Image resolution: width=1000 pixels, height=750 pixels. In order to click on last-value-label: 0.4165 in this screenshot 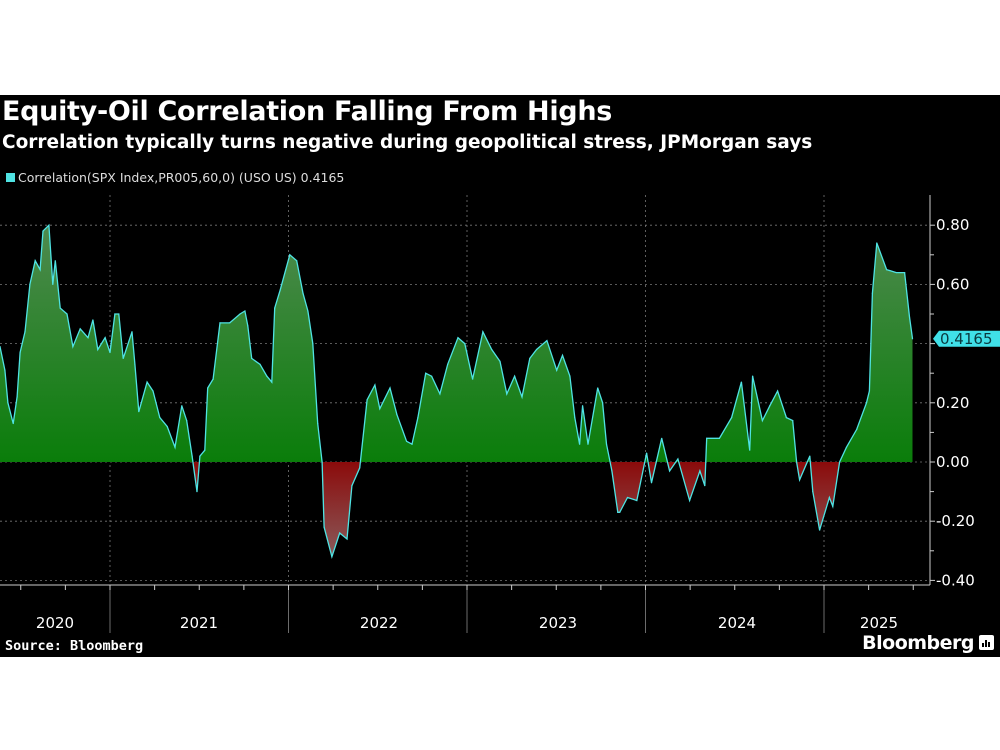, I will do `click(966, 339)`.